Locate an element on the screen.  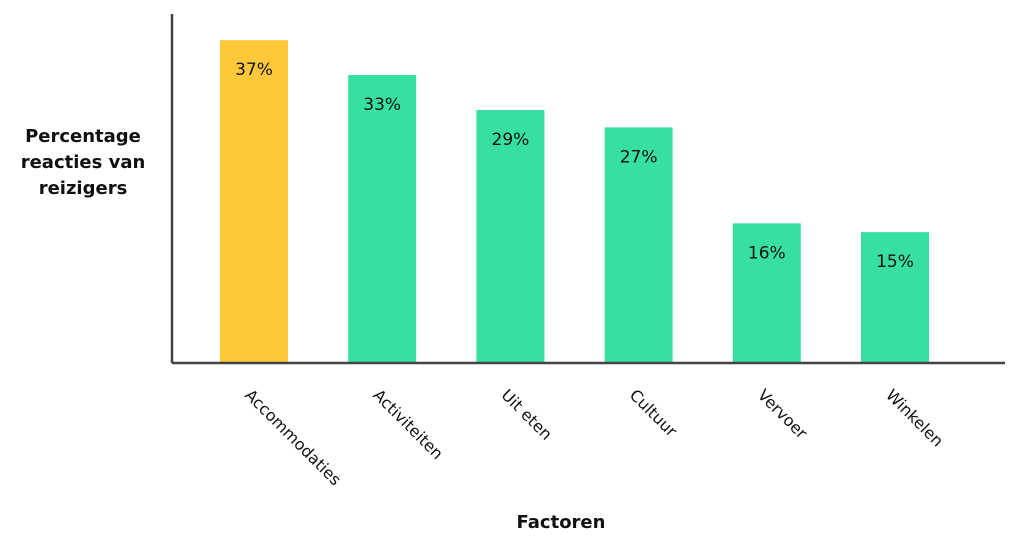
x-tick-label: Uit eten is located at coordinates (527, 414).